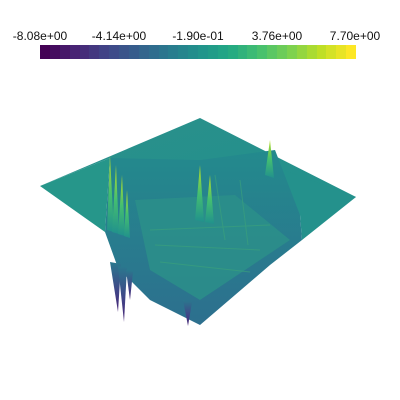  I want to click on surface-spikes-up, so click(190, 189).